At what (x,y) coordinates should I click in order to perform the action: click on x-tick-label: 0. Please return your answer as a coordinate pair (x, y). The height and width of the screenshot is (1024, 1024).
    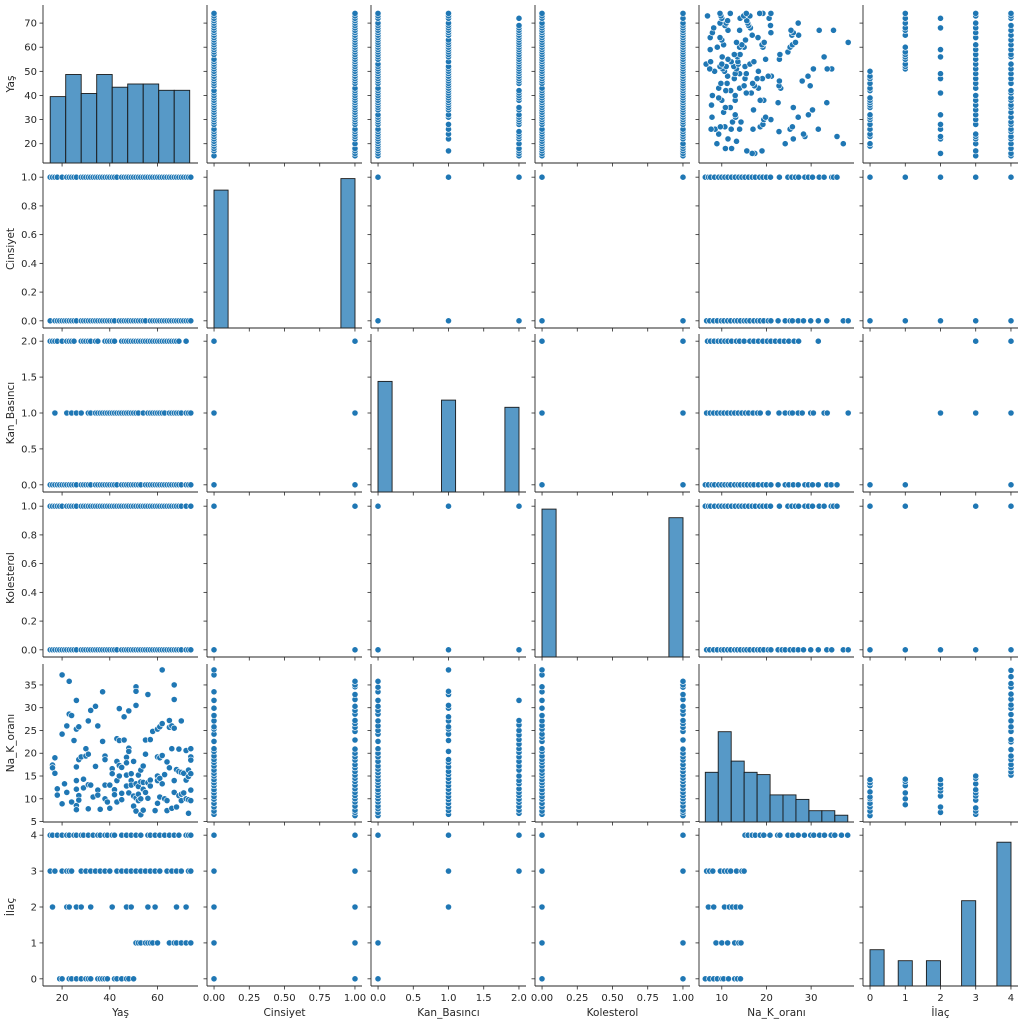
    Looking at the image, I should click on (870, 998).